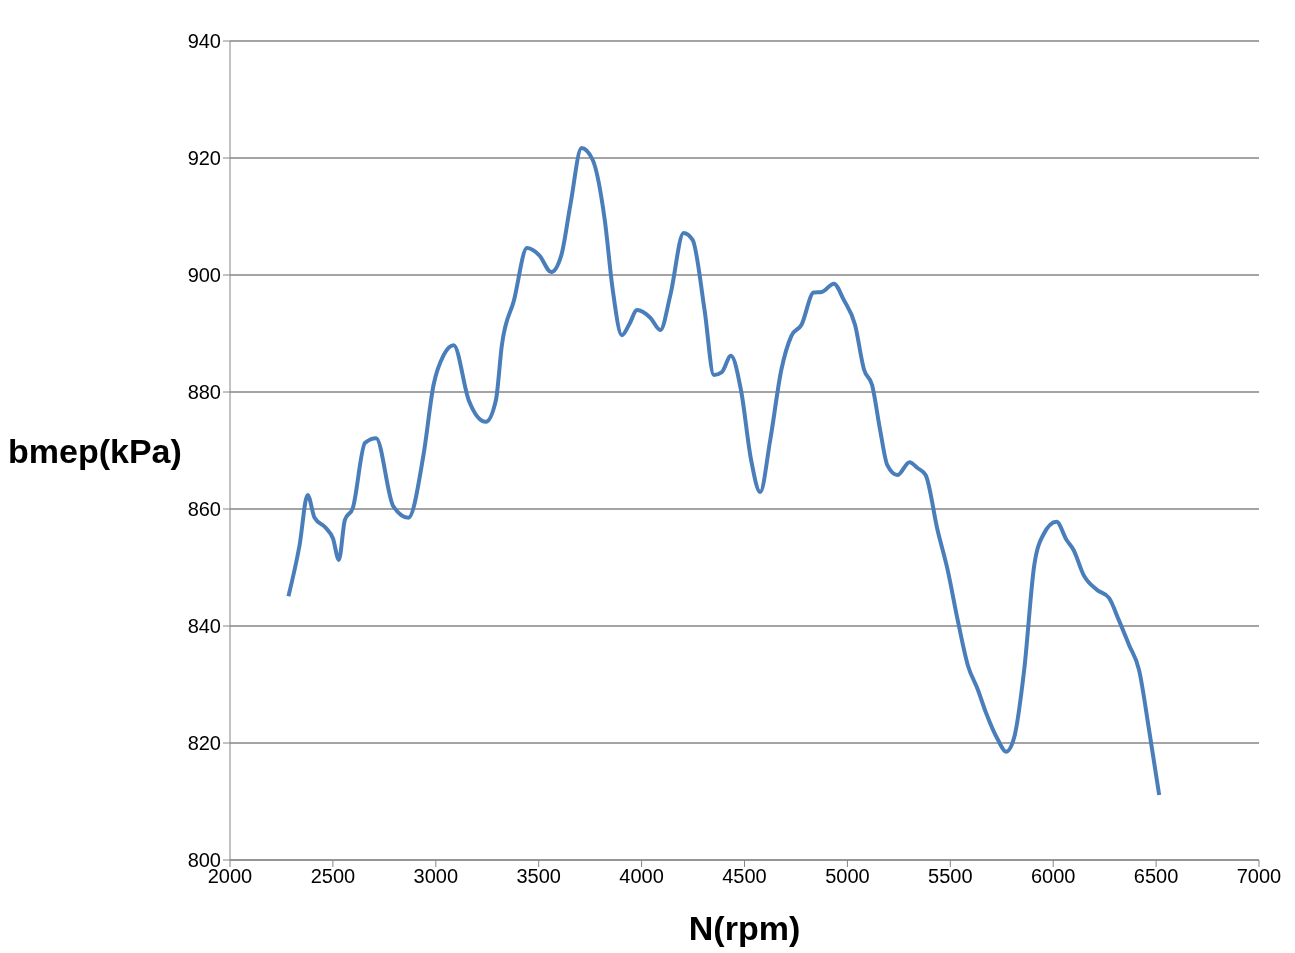 The height and width of the screenshot is (953, 1295). What do you see at coordinates (950, 876) in the screenshot?
I see `x-tick-label: 5500` at bounding box center [950, 876].